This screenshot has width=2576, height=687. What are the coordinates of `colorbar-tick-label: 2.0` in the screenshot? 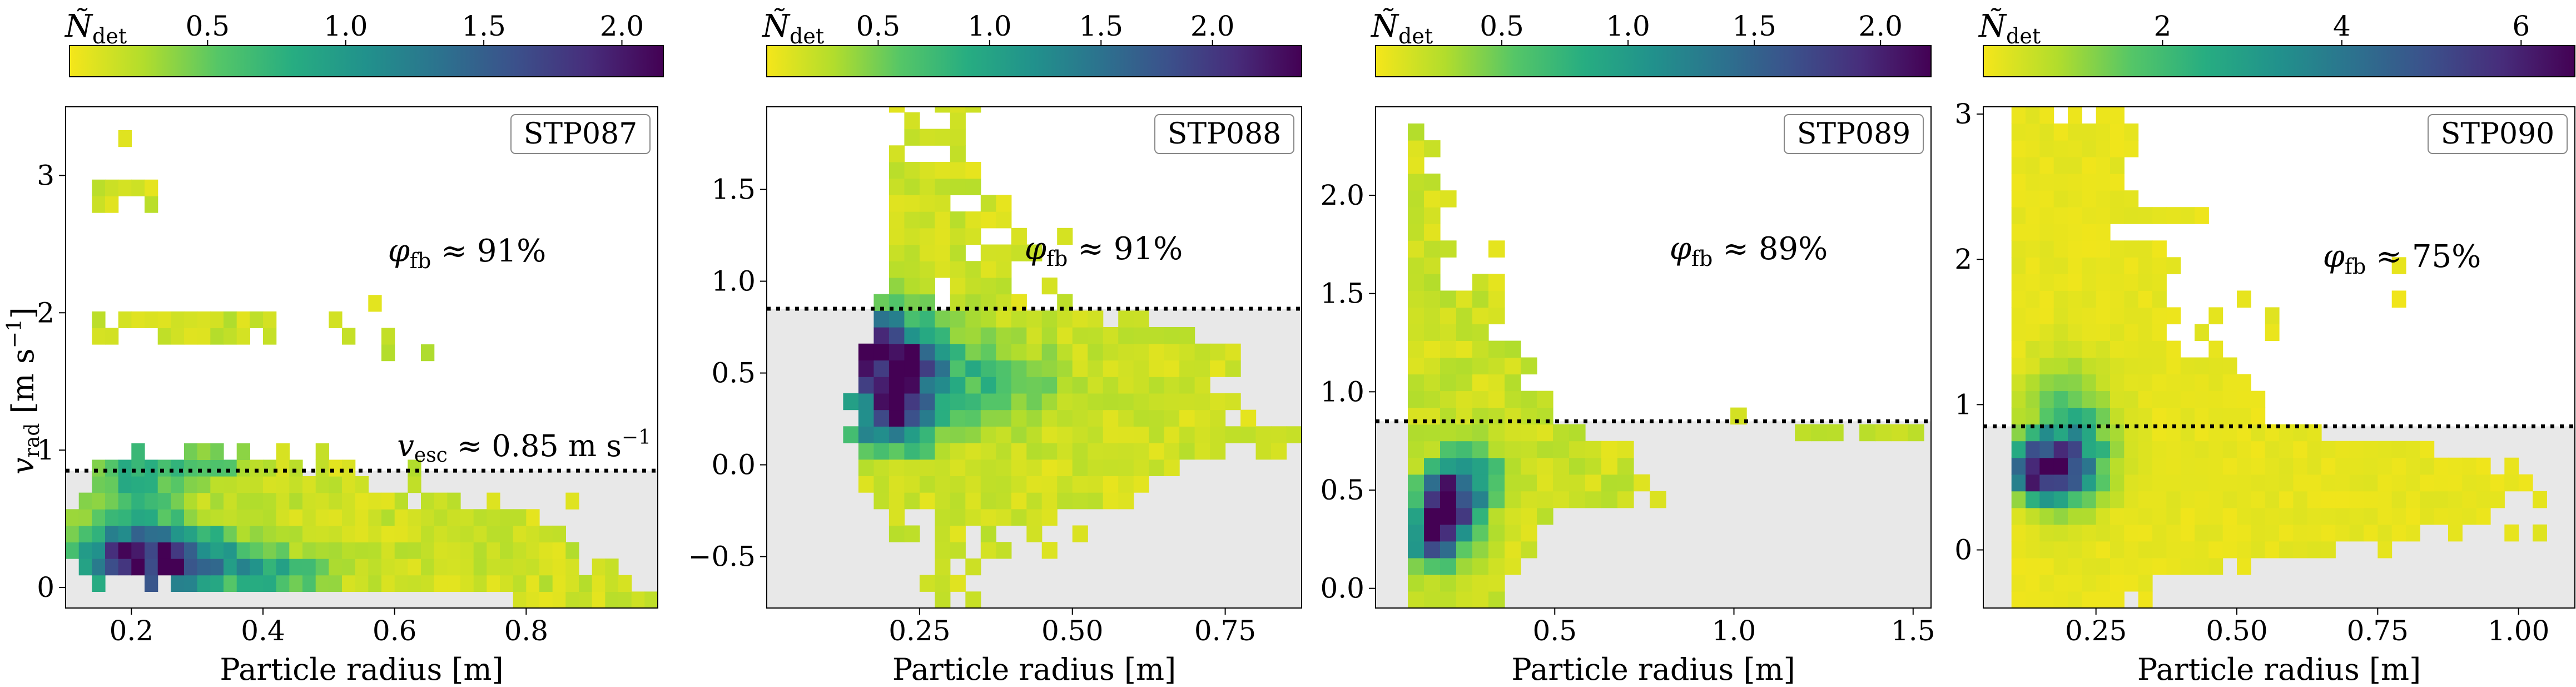 It's located at (622, 26).